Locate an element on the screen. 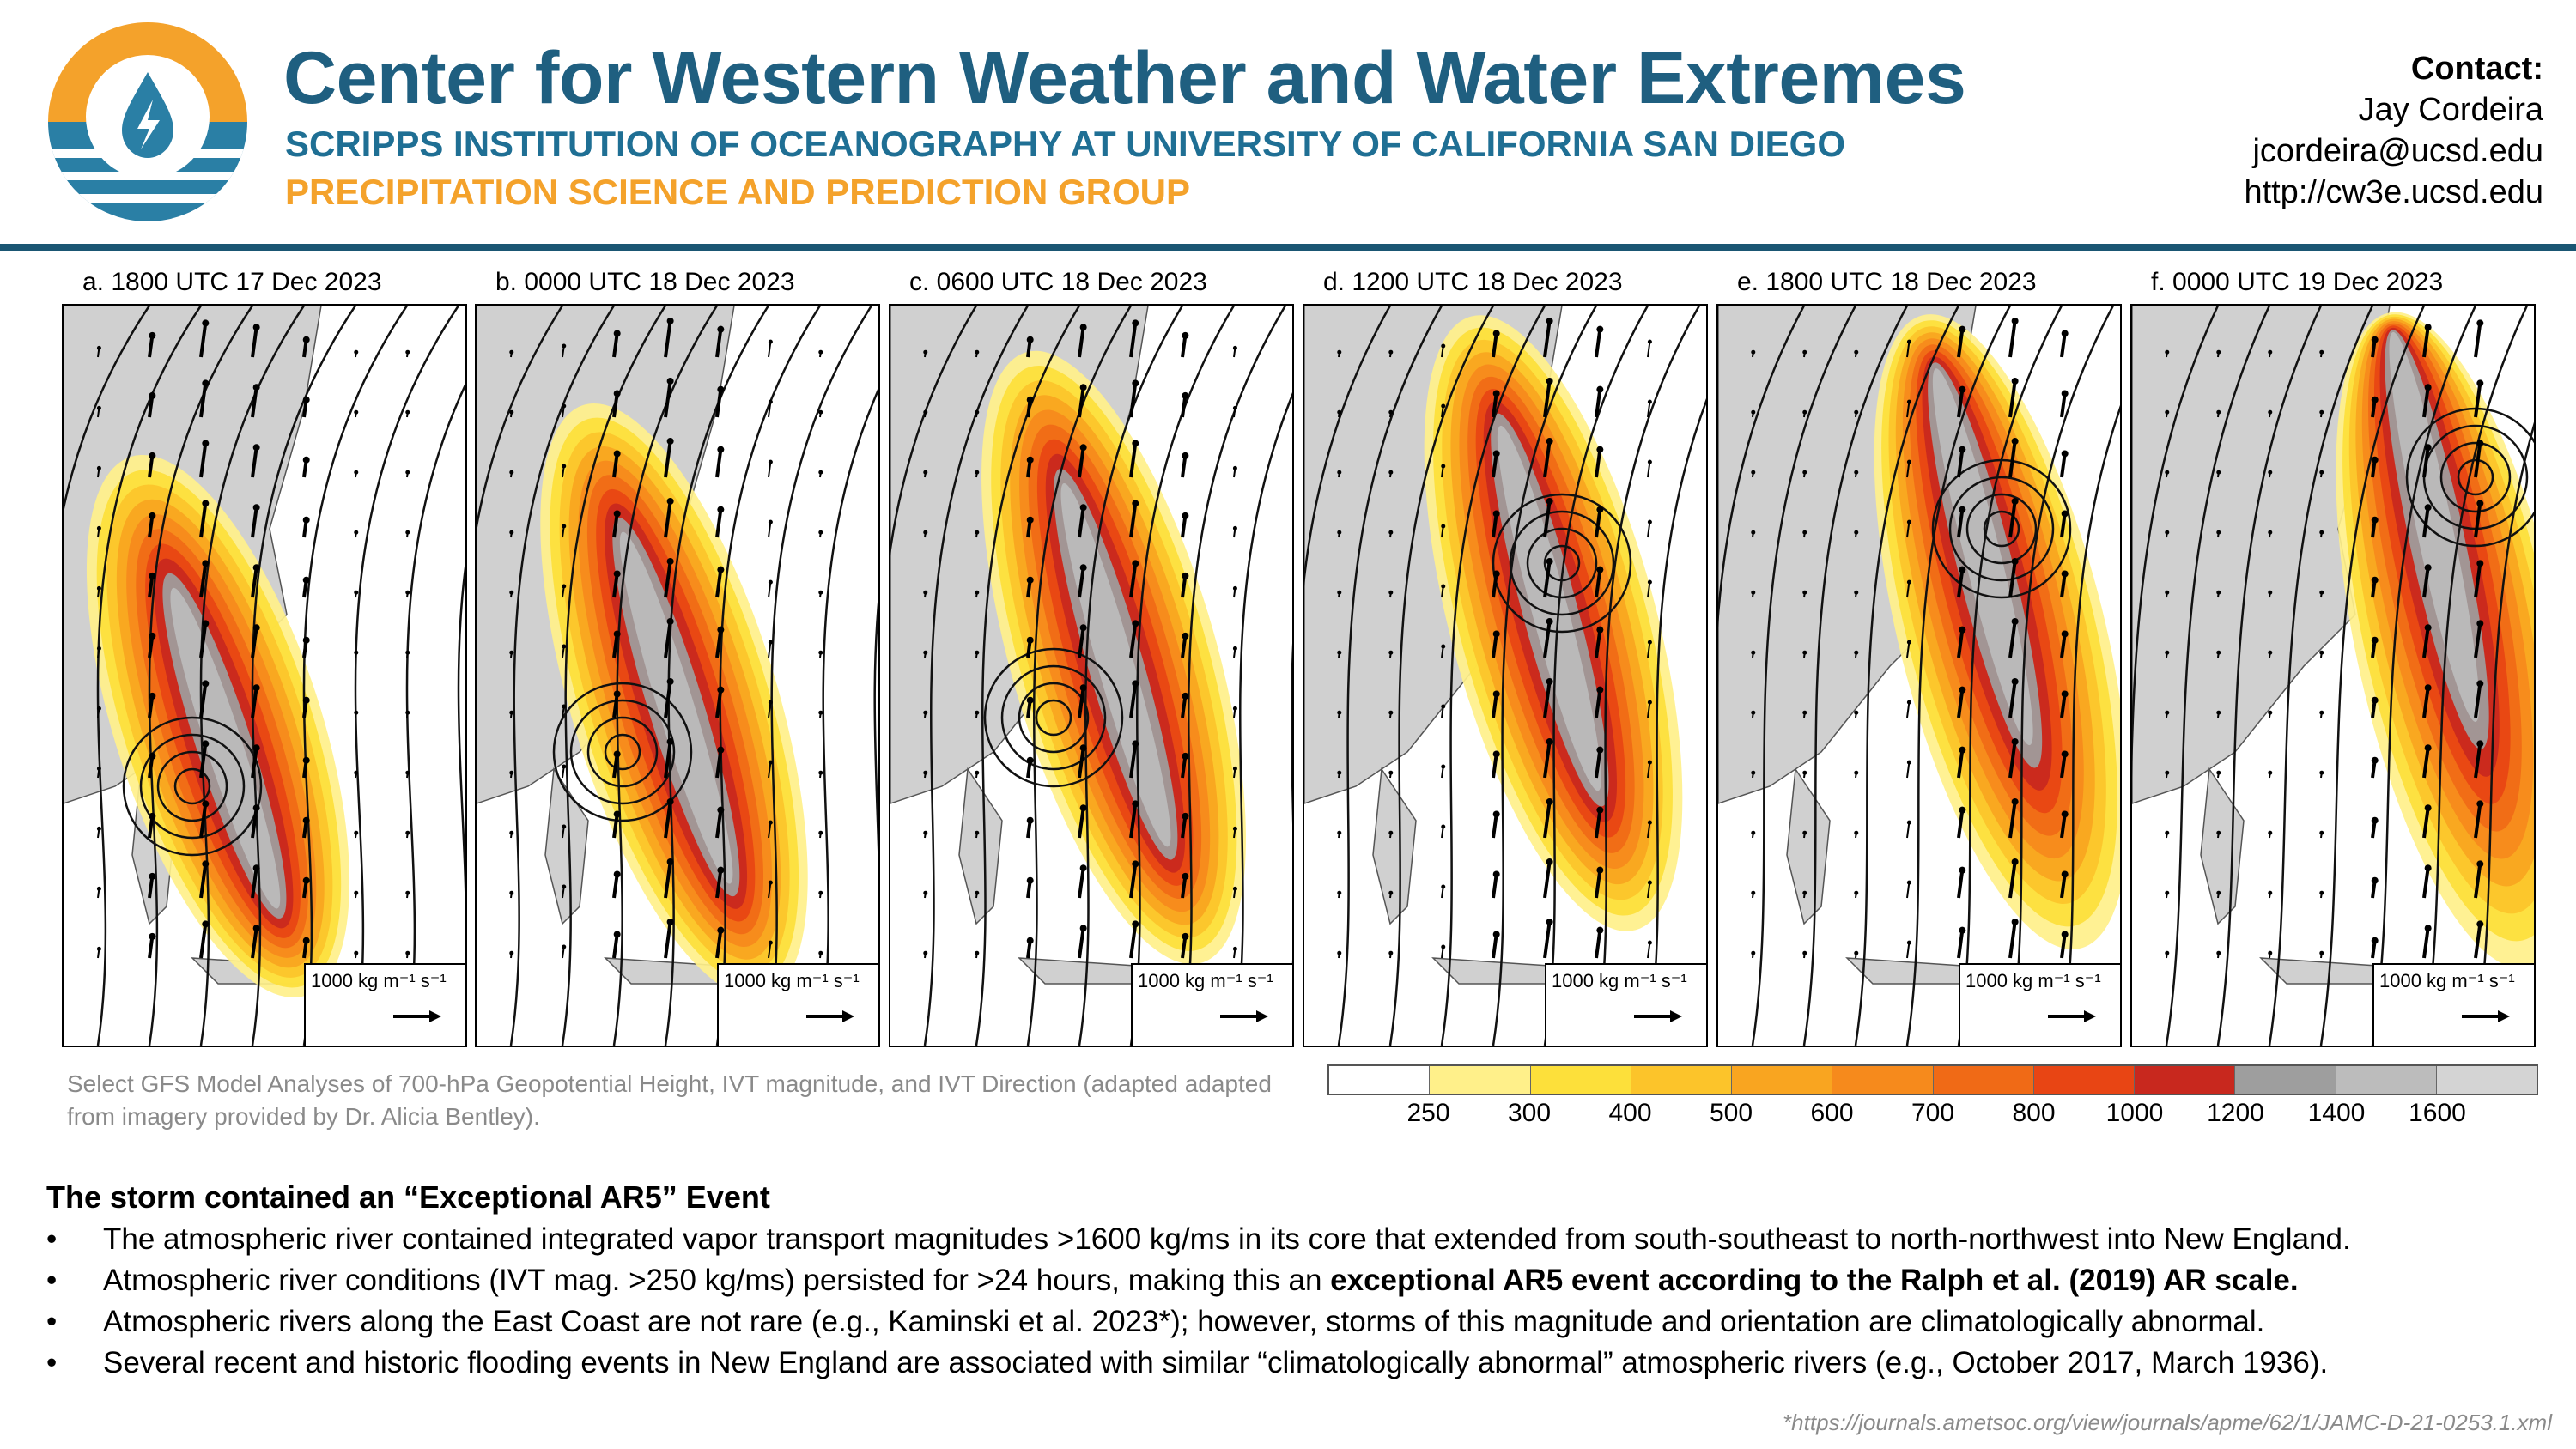  reference-vector-label: 1000 kg m⁻¹ s⁻¹ is located at coordinates (379, 980).